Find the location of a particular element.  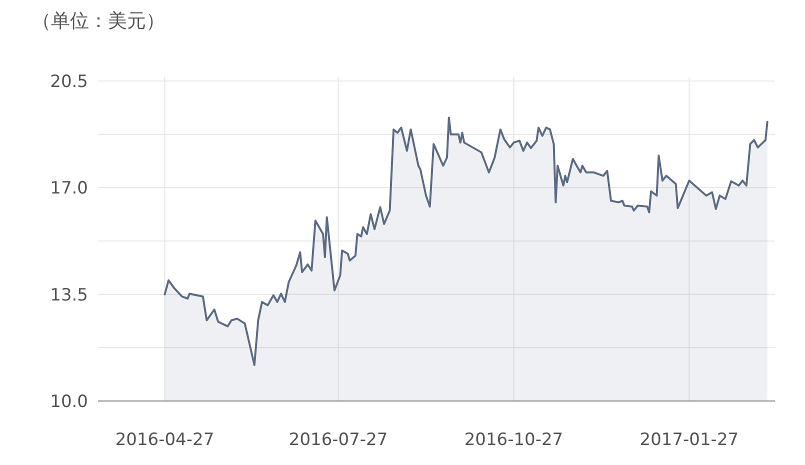

y-axis-title: （单位：美元） is located at coordinates (98, 21).